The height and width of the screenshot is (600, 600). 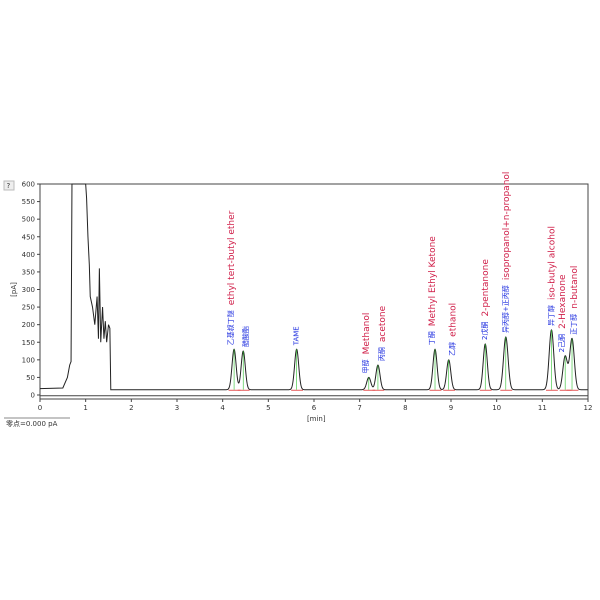 What do you see at coordinates (245, 336) in the screenshot?
I see `peak-label-cn: 醋酸酯` at bounding box center [245, 336].